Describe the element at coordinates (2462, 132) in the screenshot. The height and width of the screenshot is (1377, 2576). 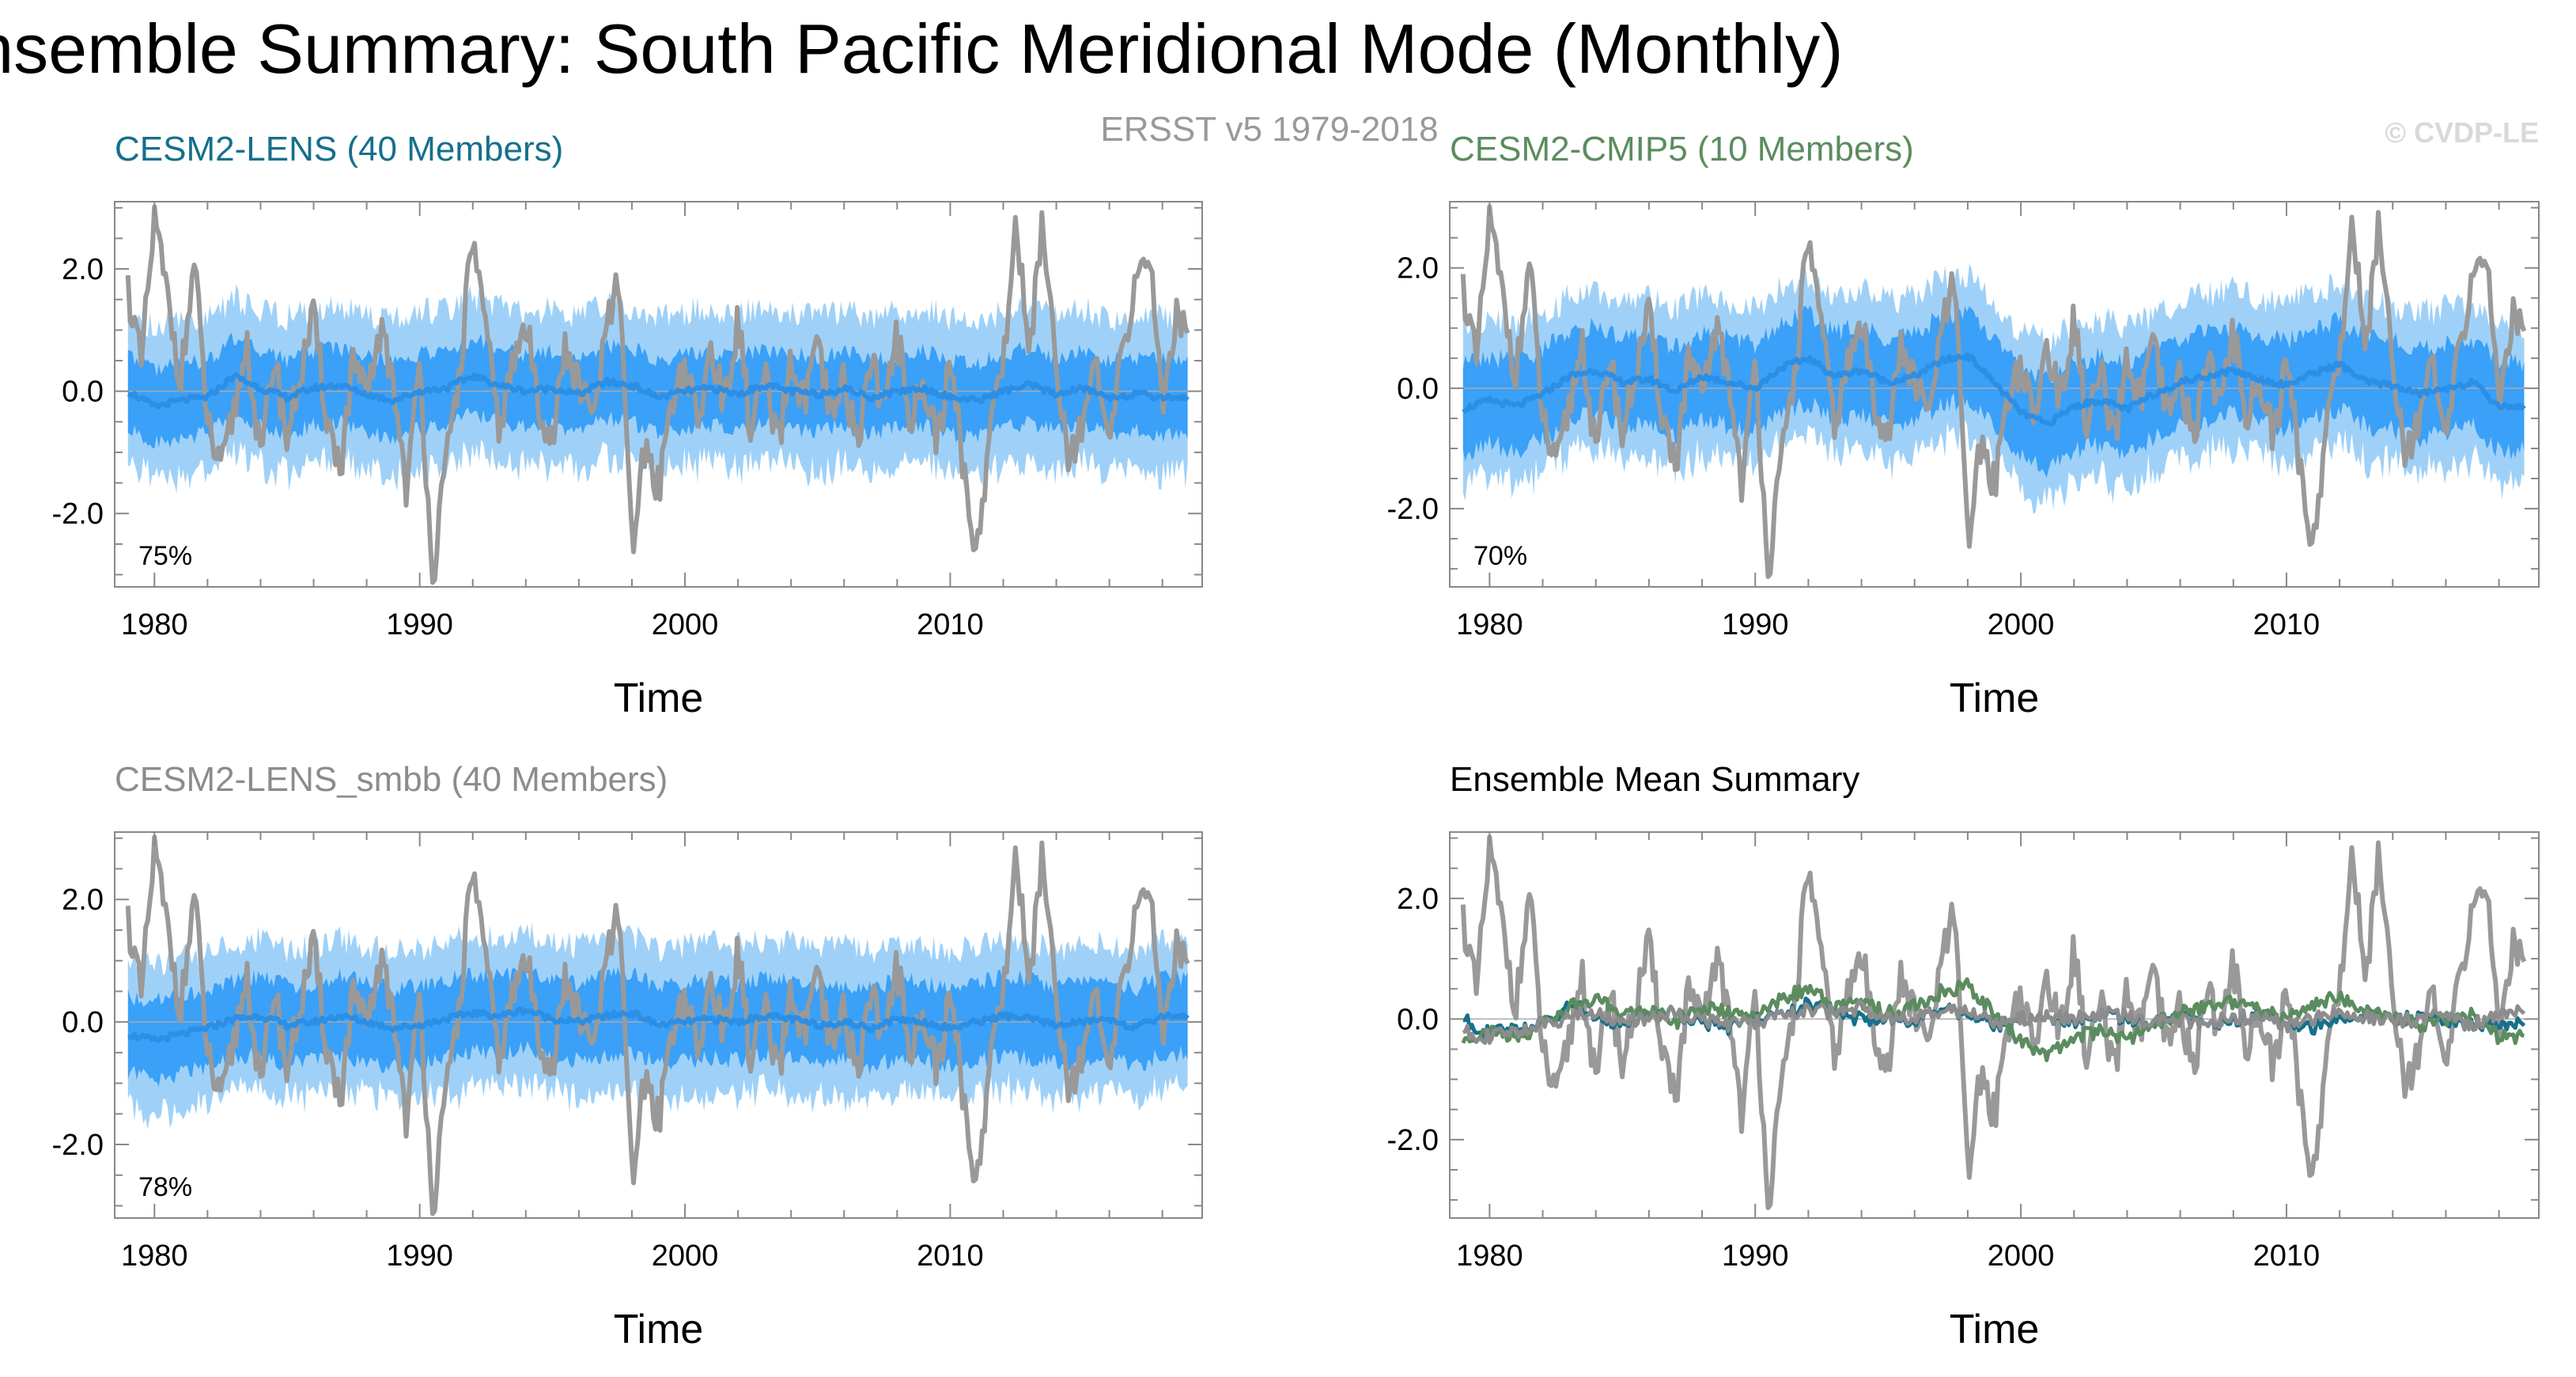
I see `watermark-text: © CVDP-LE` at that location.